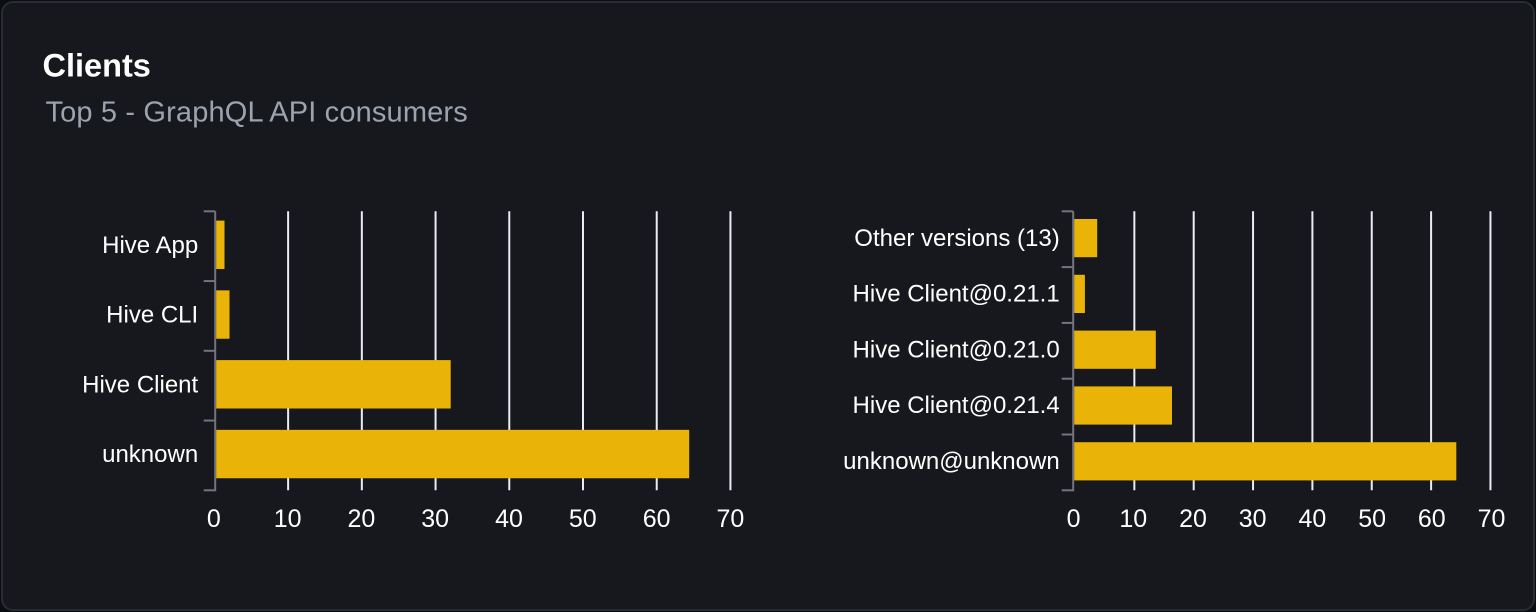  What do you see at coordinates (951, 461) in the screenshot?
I see `svg-text: unknown@unknown` at bounding box center [951, 461].